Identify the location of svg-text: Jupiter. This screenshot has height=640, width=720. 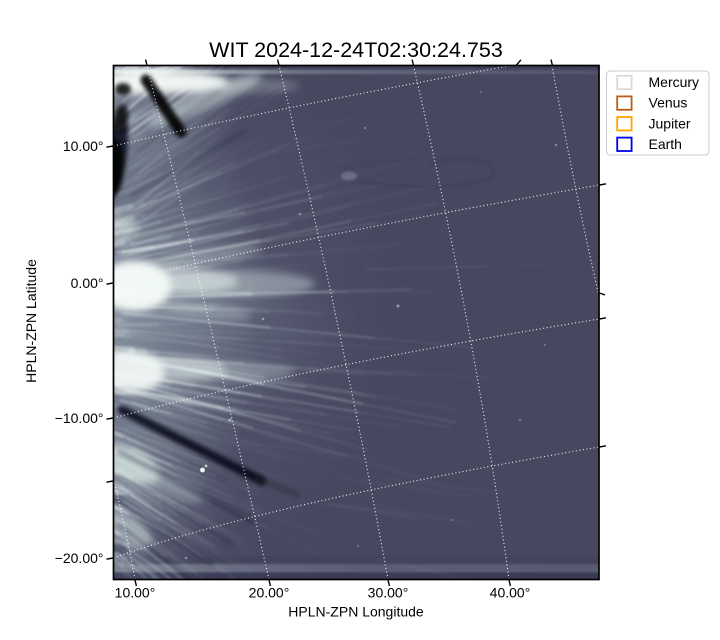
(670, 123).